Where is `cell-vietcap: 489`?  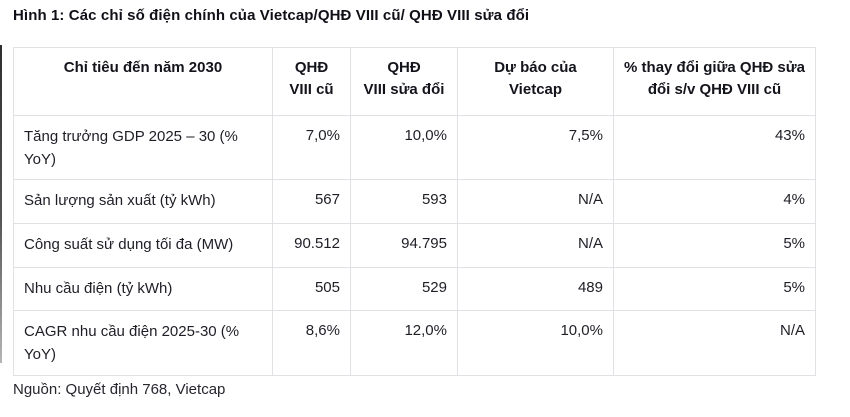 cell-vietcap: 489 is located at coordinates (535, 289).